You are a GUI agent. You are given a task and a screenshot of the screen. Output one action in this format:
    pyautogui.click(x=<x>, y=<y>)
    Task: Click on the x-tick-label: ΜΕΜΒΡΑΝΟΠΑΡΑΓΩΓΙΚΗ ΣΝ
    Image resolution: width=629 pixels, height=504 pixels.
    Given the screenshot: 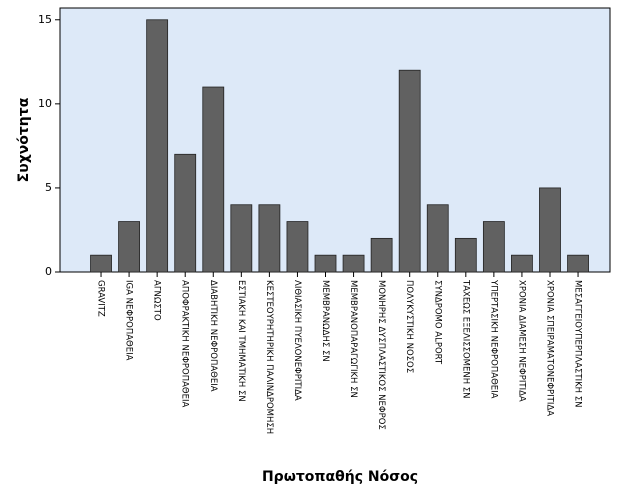 What is the action you would take?
    pyautogui.click(x=353, y=339)
    